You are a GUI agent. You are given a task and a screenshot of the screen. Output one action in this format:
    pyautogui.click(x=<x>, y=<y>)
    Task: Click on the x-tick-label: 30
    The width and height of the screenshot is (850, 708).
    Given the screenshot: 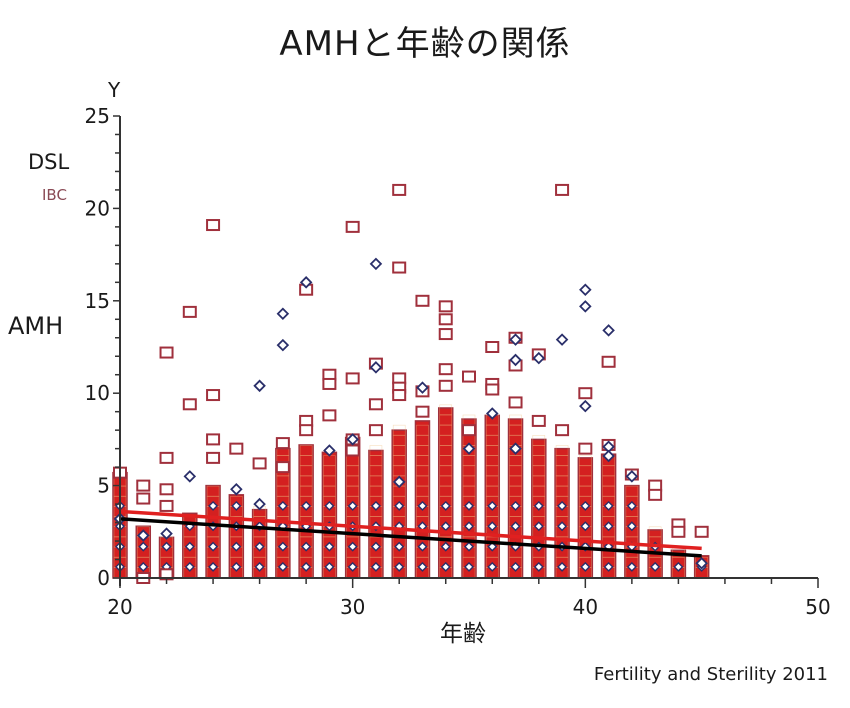 What is the action you would take?
    pyautogui.click(x=352, y=607)
    